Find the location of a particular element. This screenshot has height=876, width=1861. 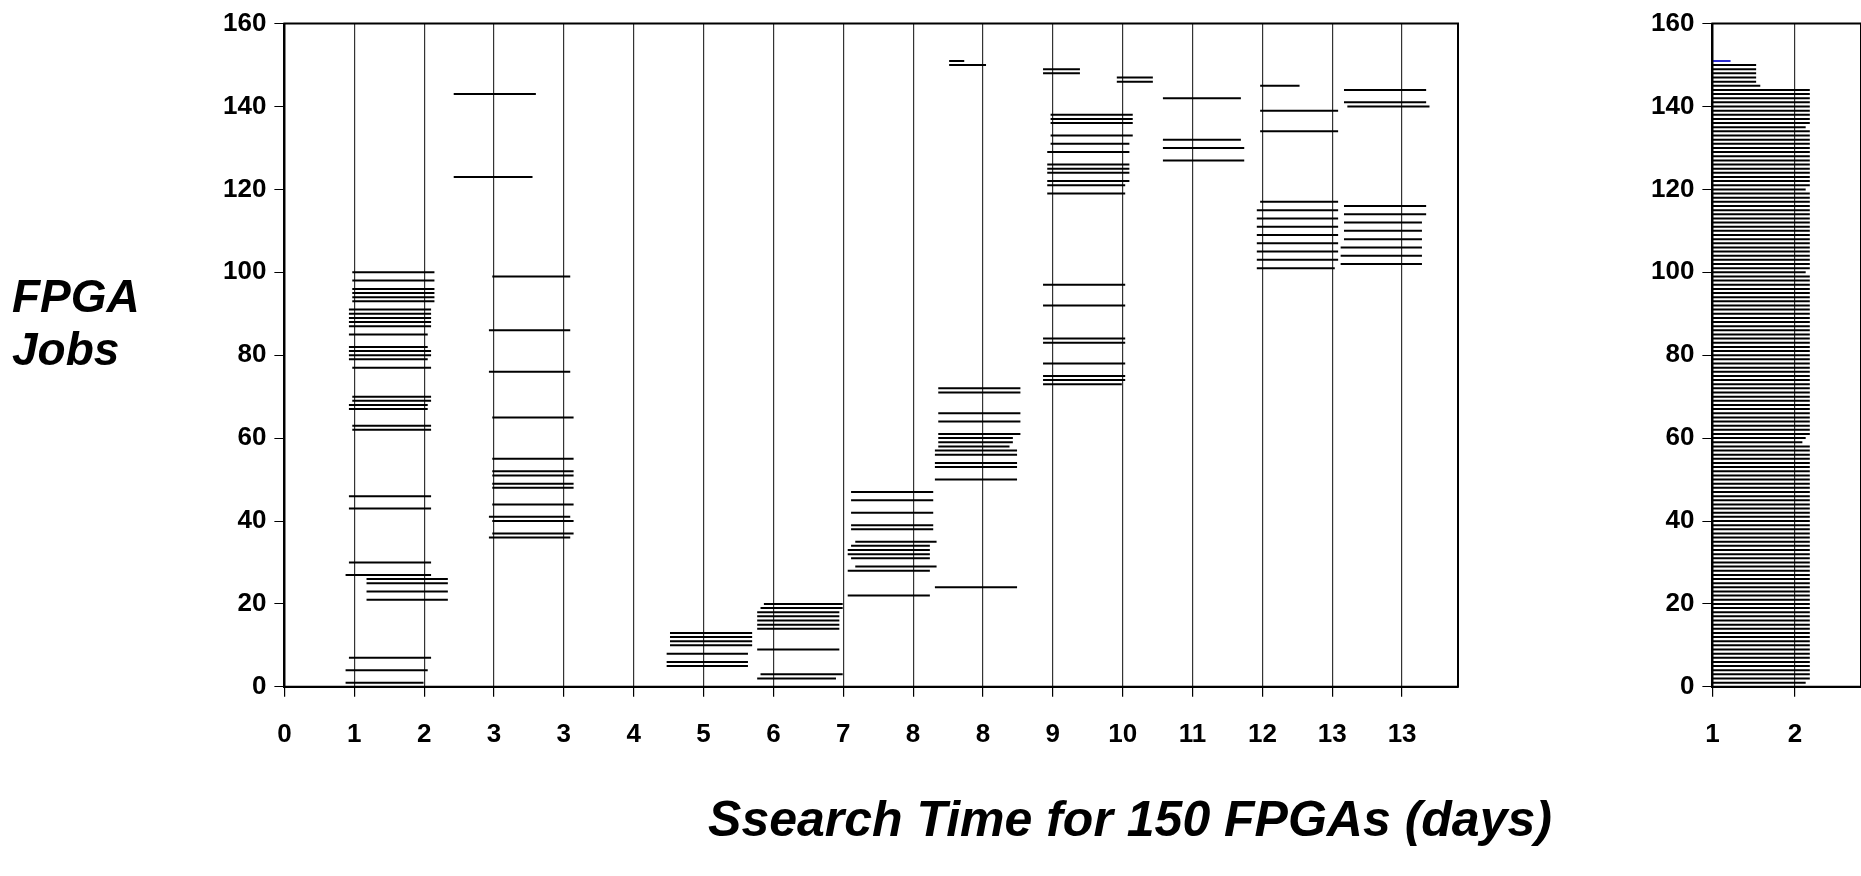

y-axis-title: FPGA Jobs is located at coordinates (76, 323).